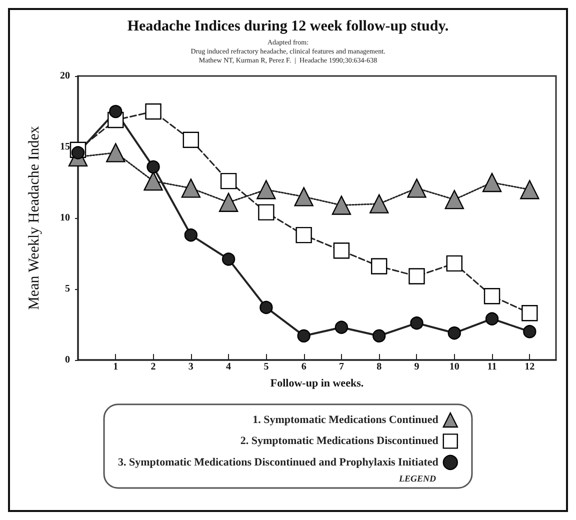  Describe the element at coordinates (454, 367) in the screenshot. I see `x-tick-label: 10` at that location.